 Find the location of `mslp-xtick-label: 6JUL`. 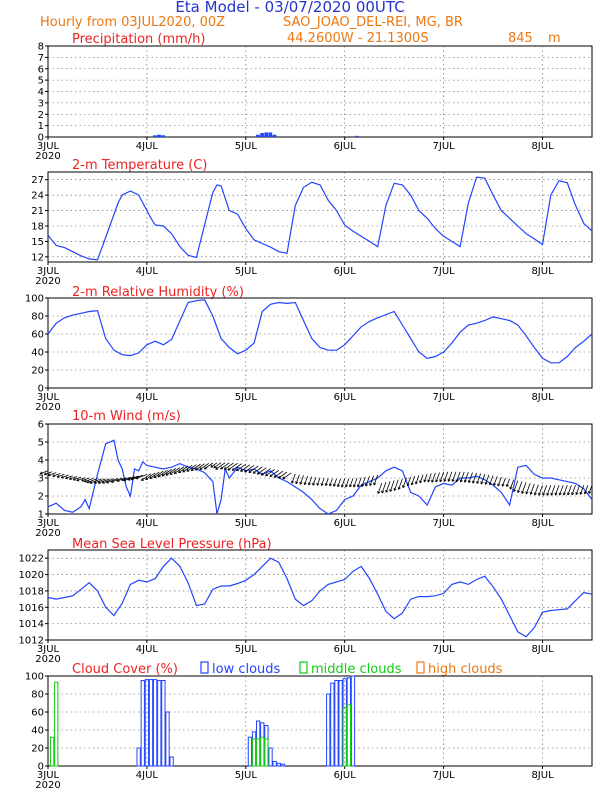

mslp-xtick-label: 6JUL is located at coordinates (345, 649).